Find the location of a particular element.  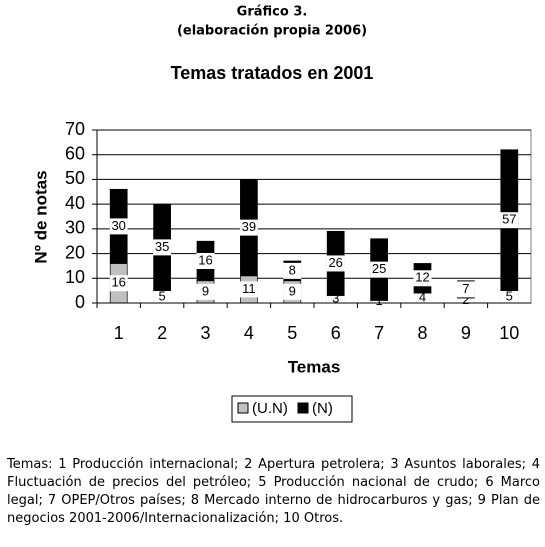

subtitle: (elaboración propia 2006) is located at coordinates (272, 31).